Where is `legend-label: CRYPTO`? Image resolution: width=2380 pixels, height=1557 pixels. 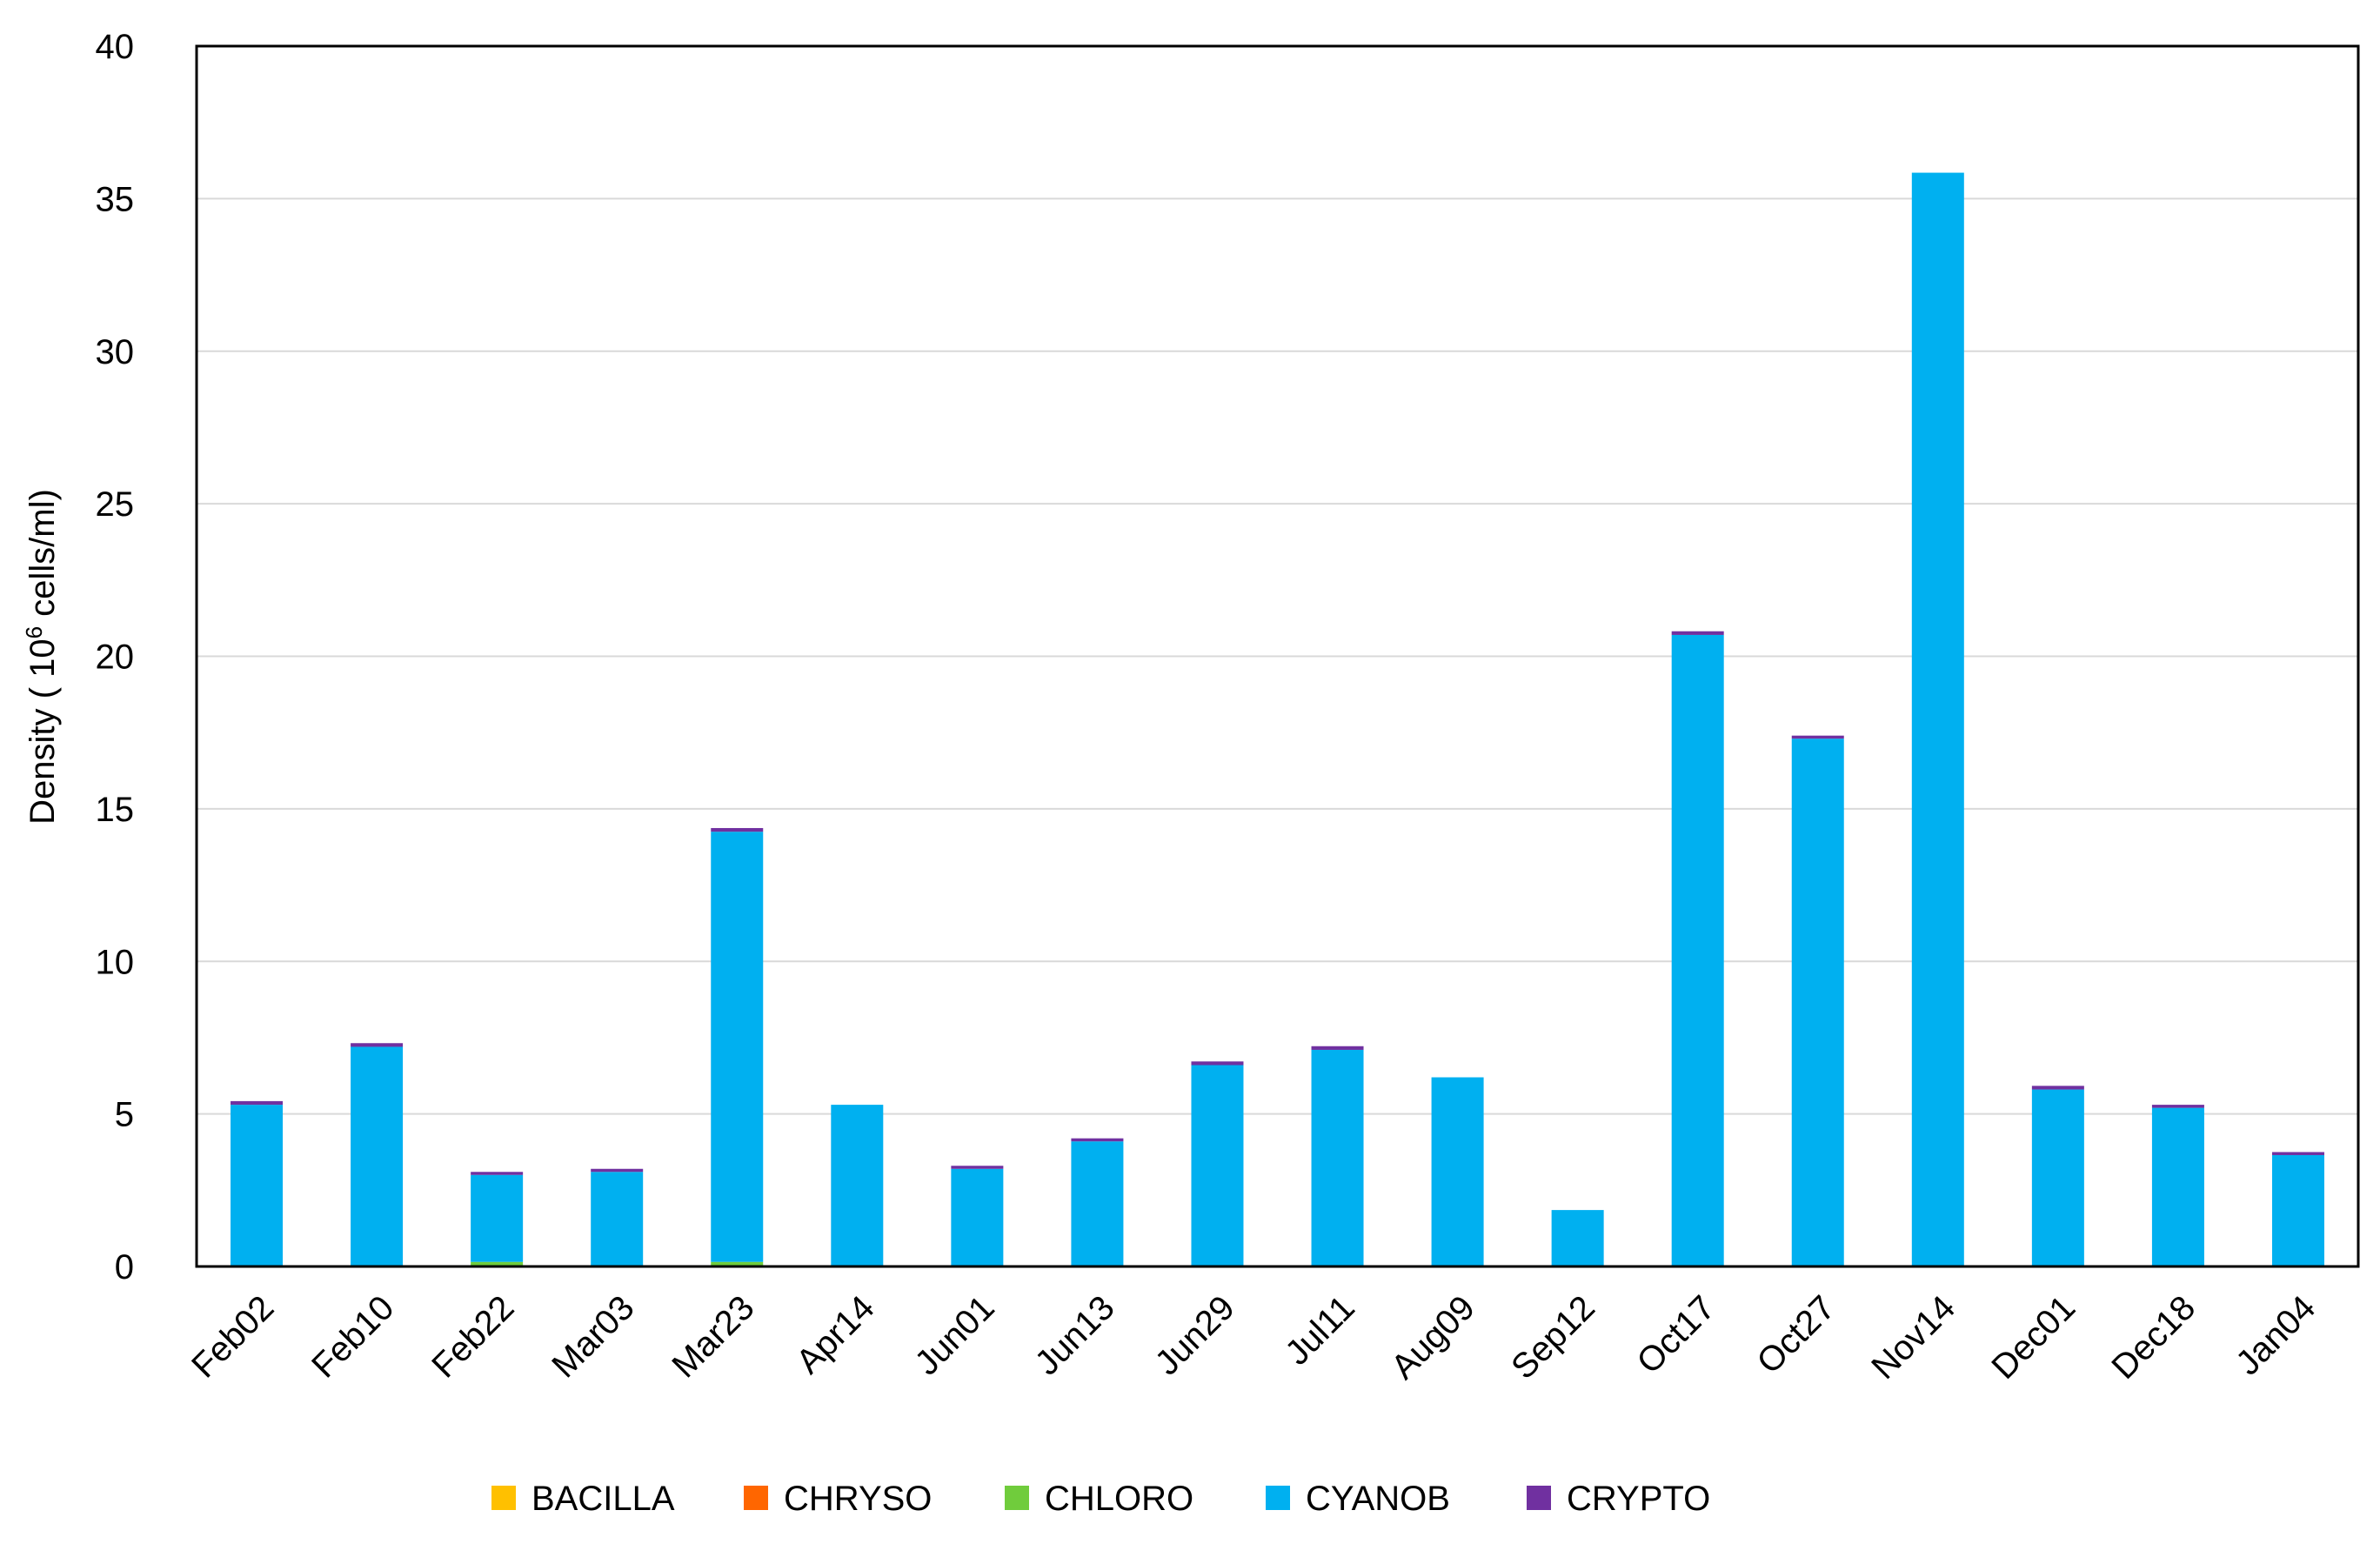
legend-label: CRYPTO is located at coordinates (1638, 1499).